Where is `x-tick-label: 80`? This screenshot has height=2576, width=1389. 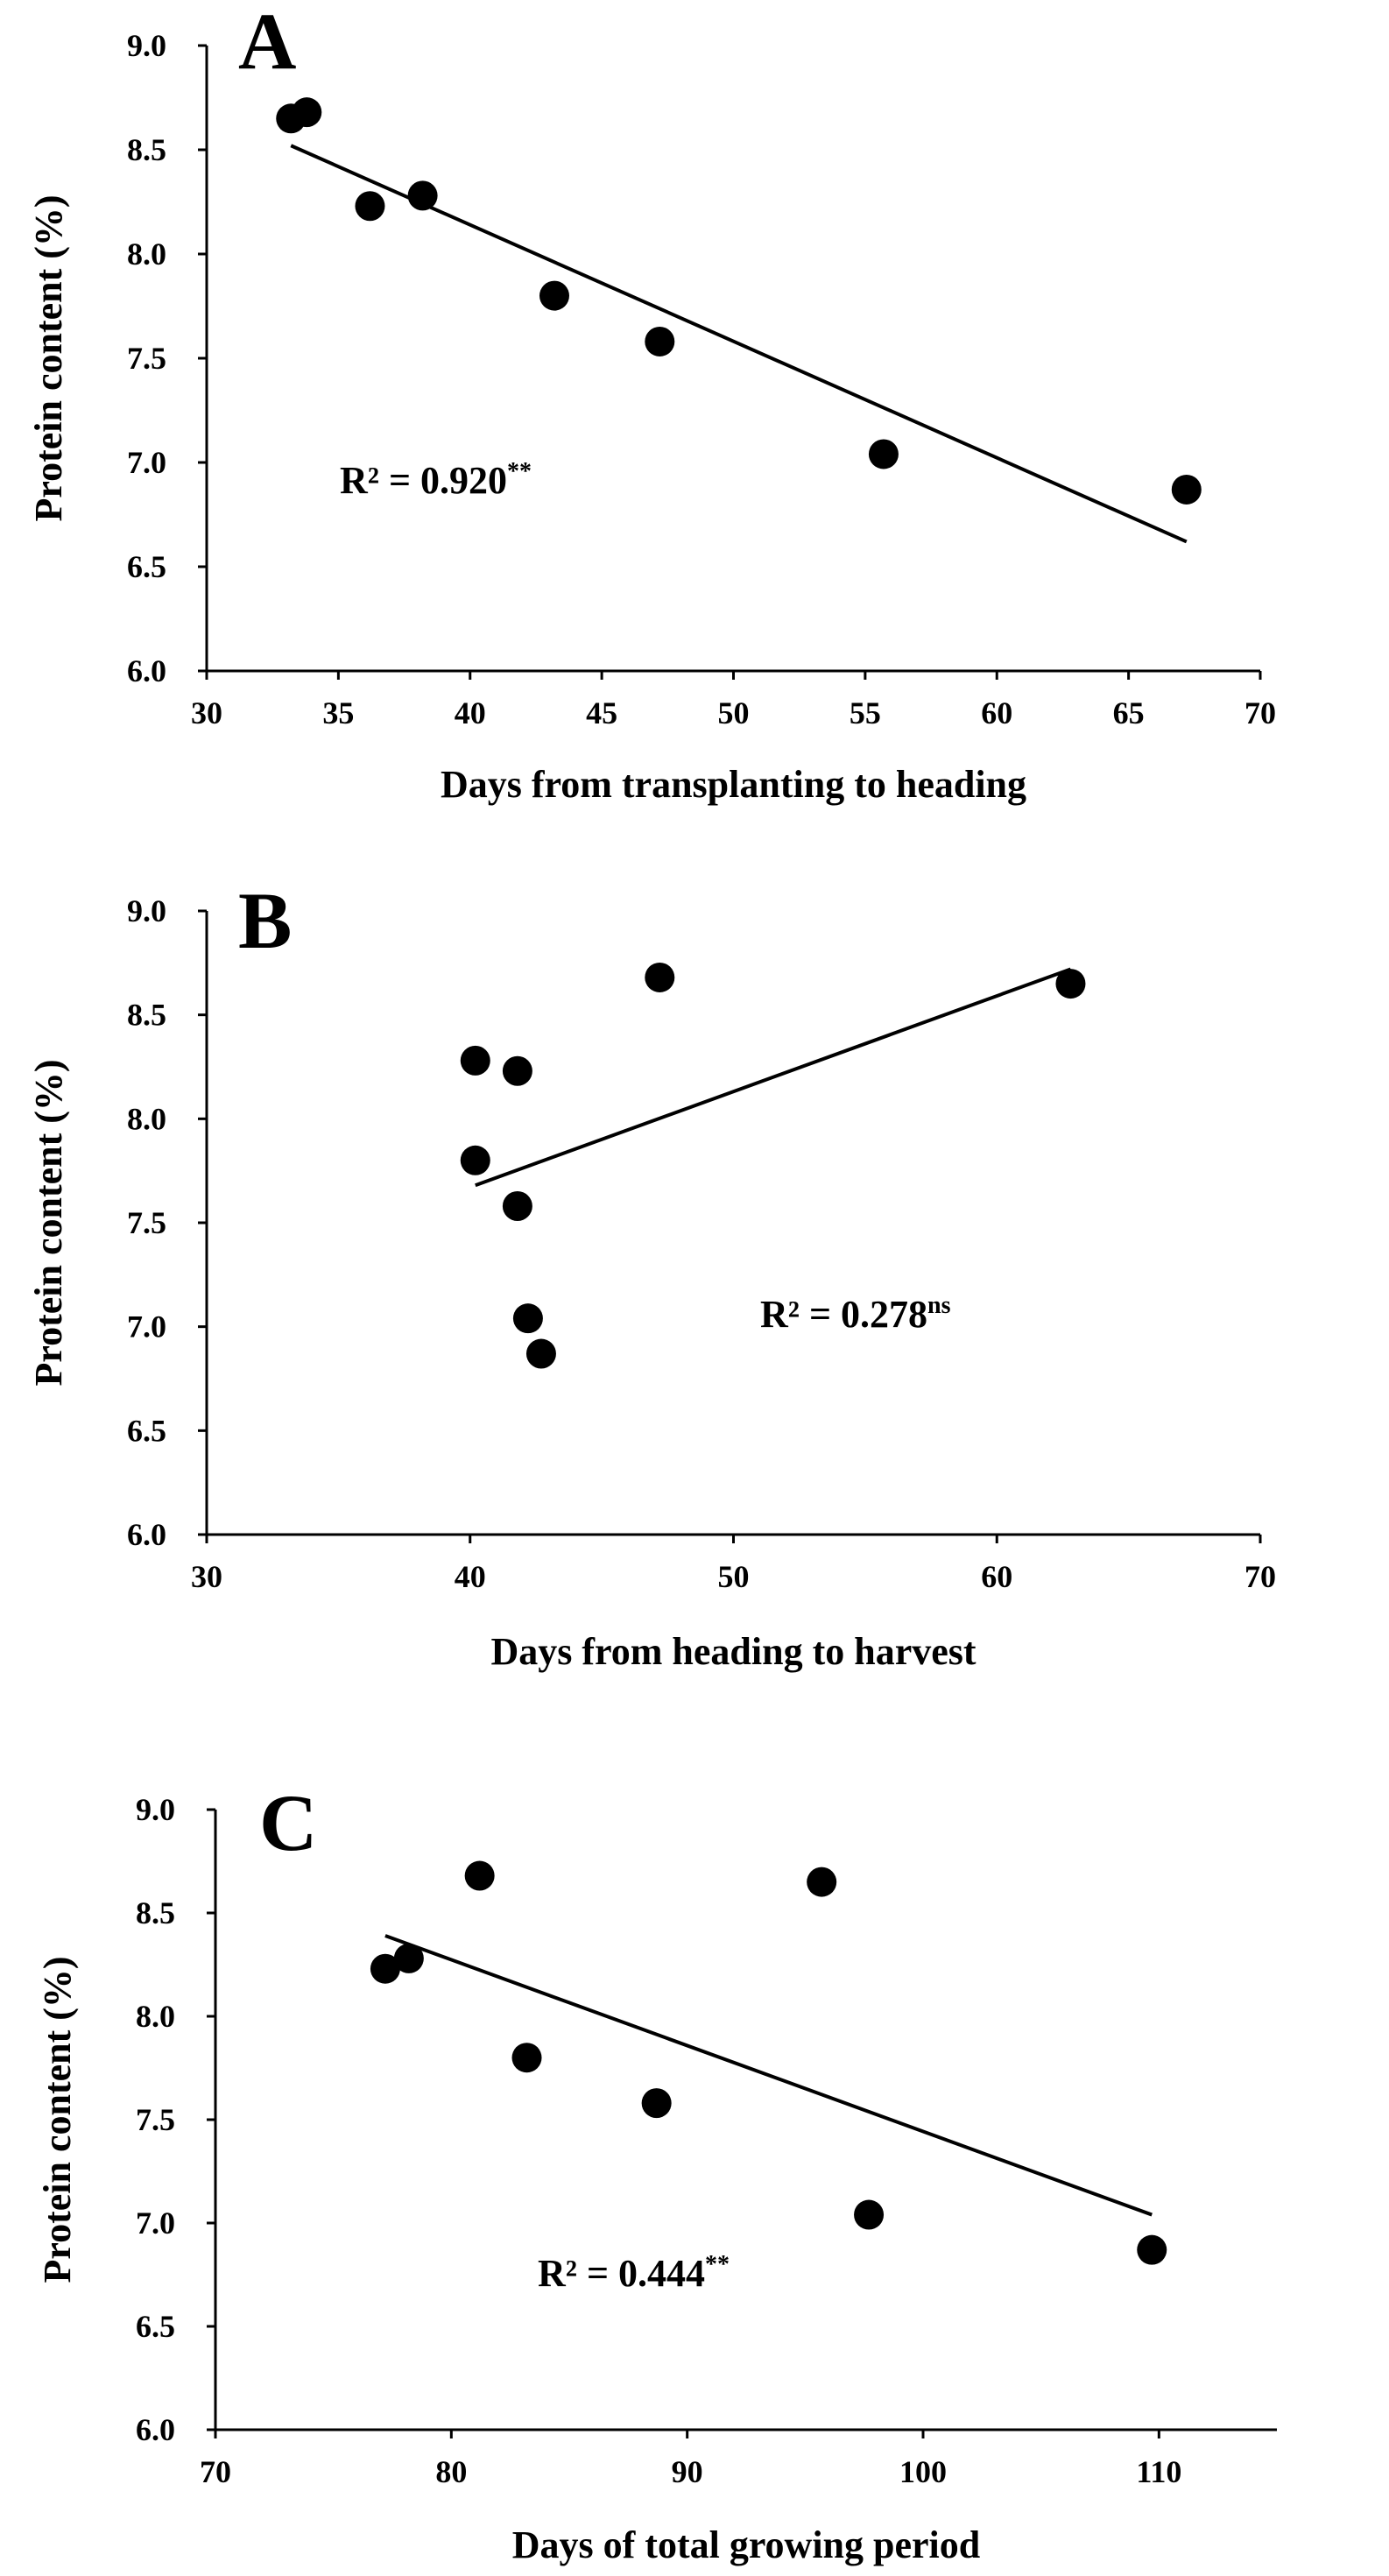
x-tick-label: 80 is located at coordinates (451, 2471).